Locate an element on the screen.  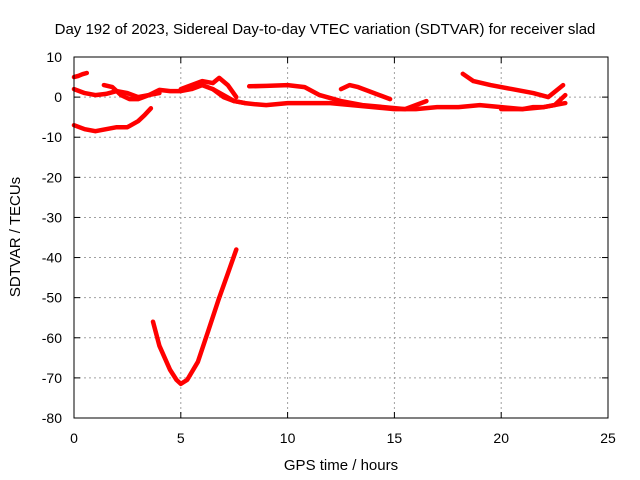
y-tick-label: 0 is located at coordinates (58, 97).